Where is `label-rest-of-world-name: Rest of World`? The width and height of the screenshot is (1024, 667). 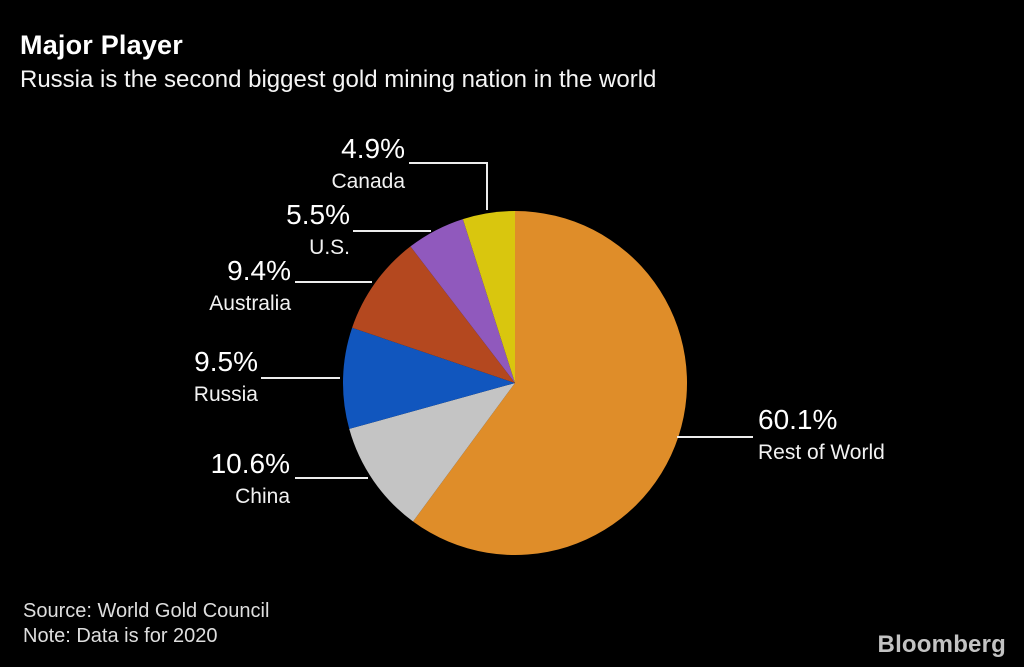
label-rest-of-world-name: Rest of World is located at coordinates (821, 452).